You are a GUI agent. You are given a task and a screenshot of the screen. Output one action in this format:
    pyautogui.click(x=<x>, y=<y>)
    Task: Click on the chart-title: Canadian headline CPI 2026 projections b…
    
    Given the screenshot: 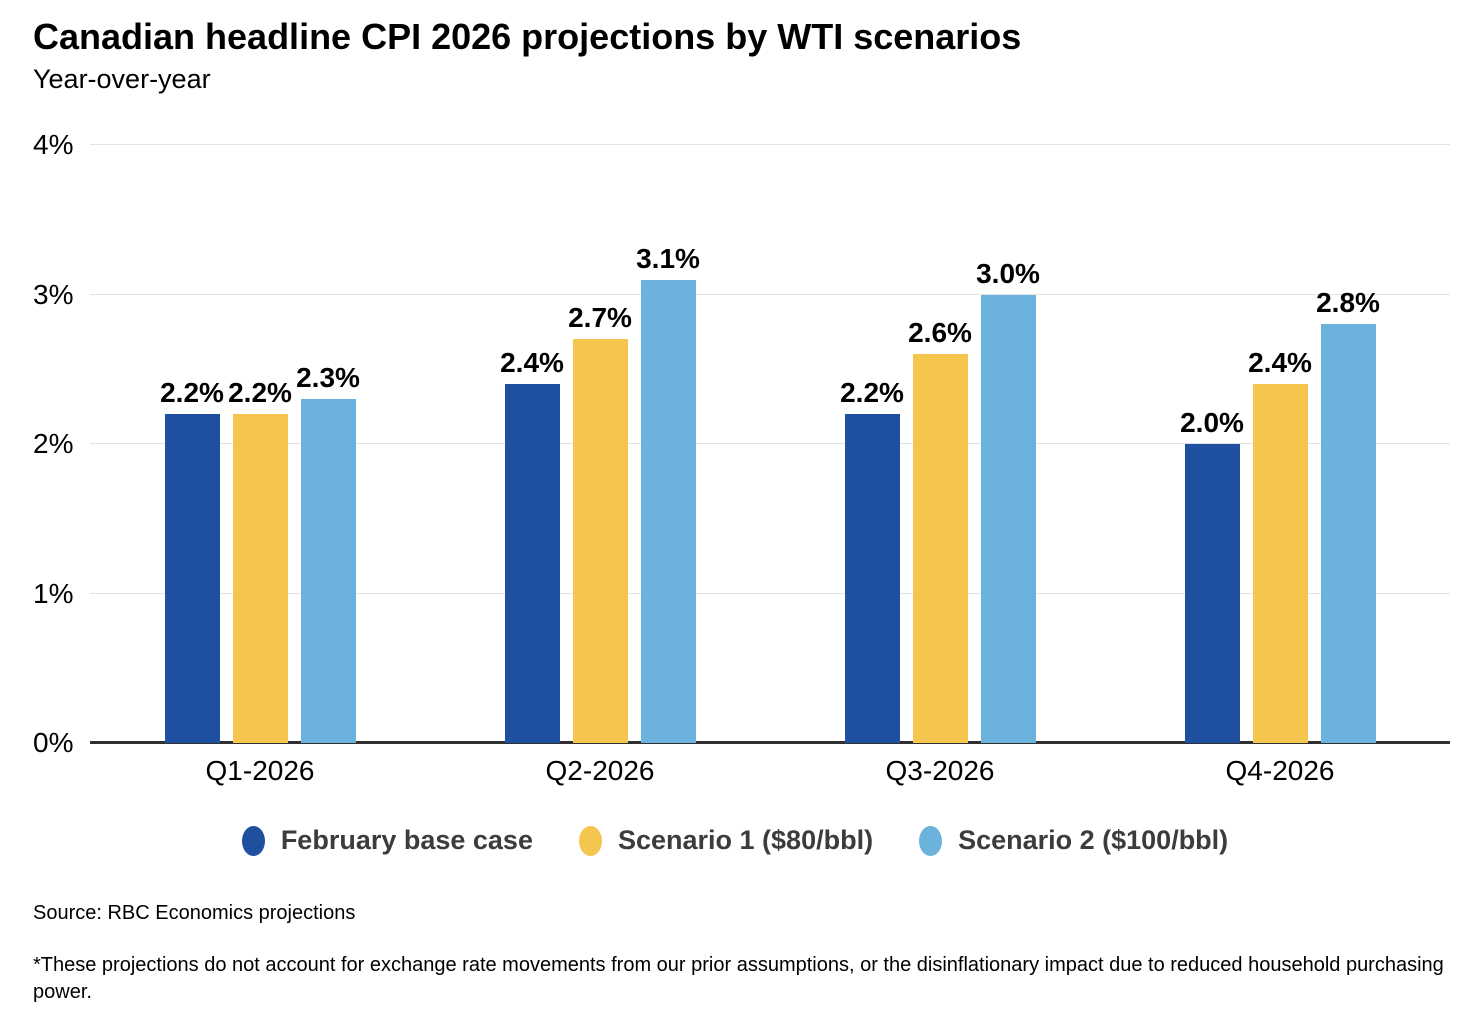 What is the action you would take?
    pyautogui.click(x=527, y=36)
    